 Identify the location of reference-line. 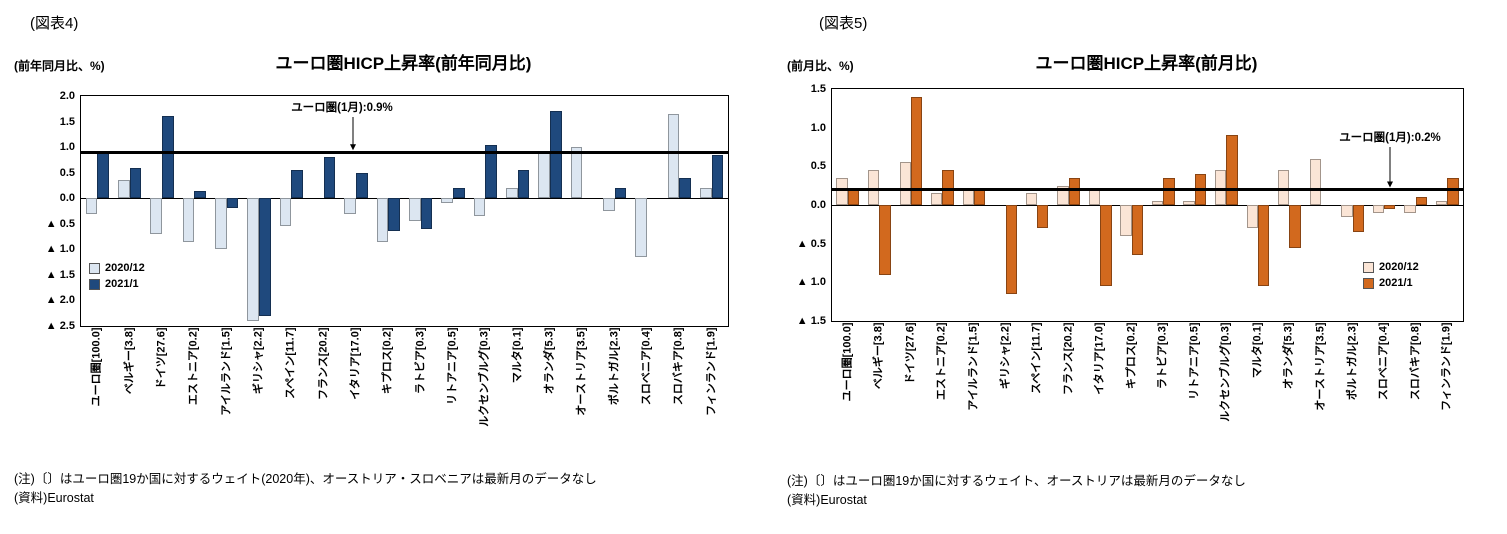
(1147, 190).